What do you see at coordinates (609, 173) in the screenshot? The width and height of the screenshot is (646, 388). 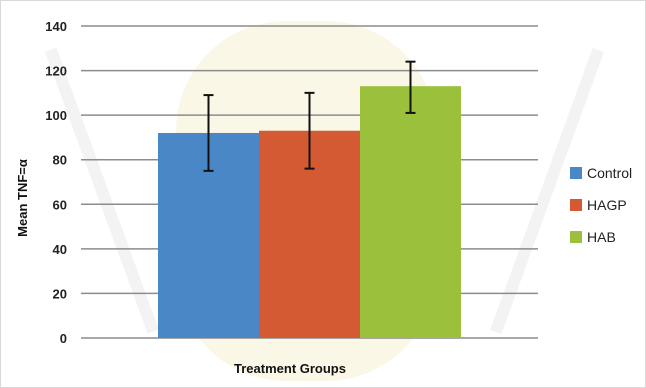 I see `legend-label: Control` at bounding box center [609, 173].